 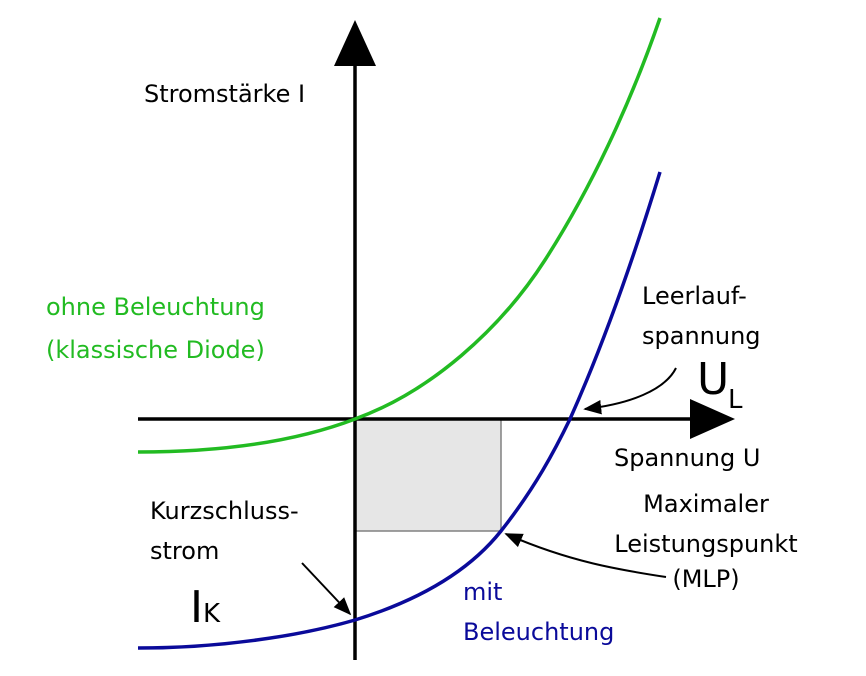 I want to click on light-curve-label-line1: mit, so click(x=482, y=592).